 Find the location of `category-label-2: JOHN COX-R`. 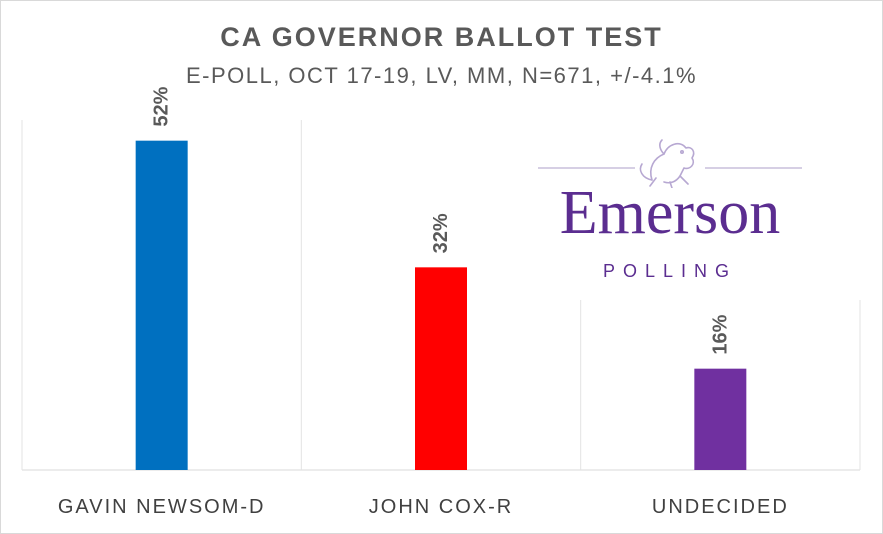

category-label-2: JOHN COX-R is located at coordinates (441, 507).